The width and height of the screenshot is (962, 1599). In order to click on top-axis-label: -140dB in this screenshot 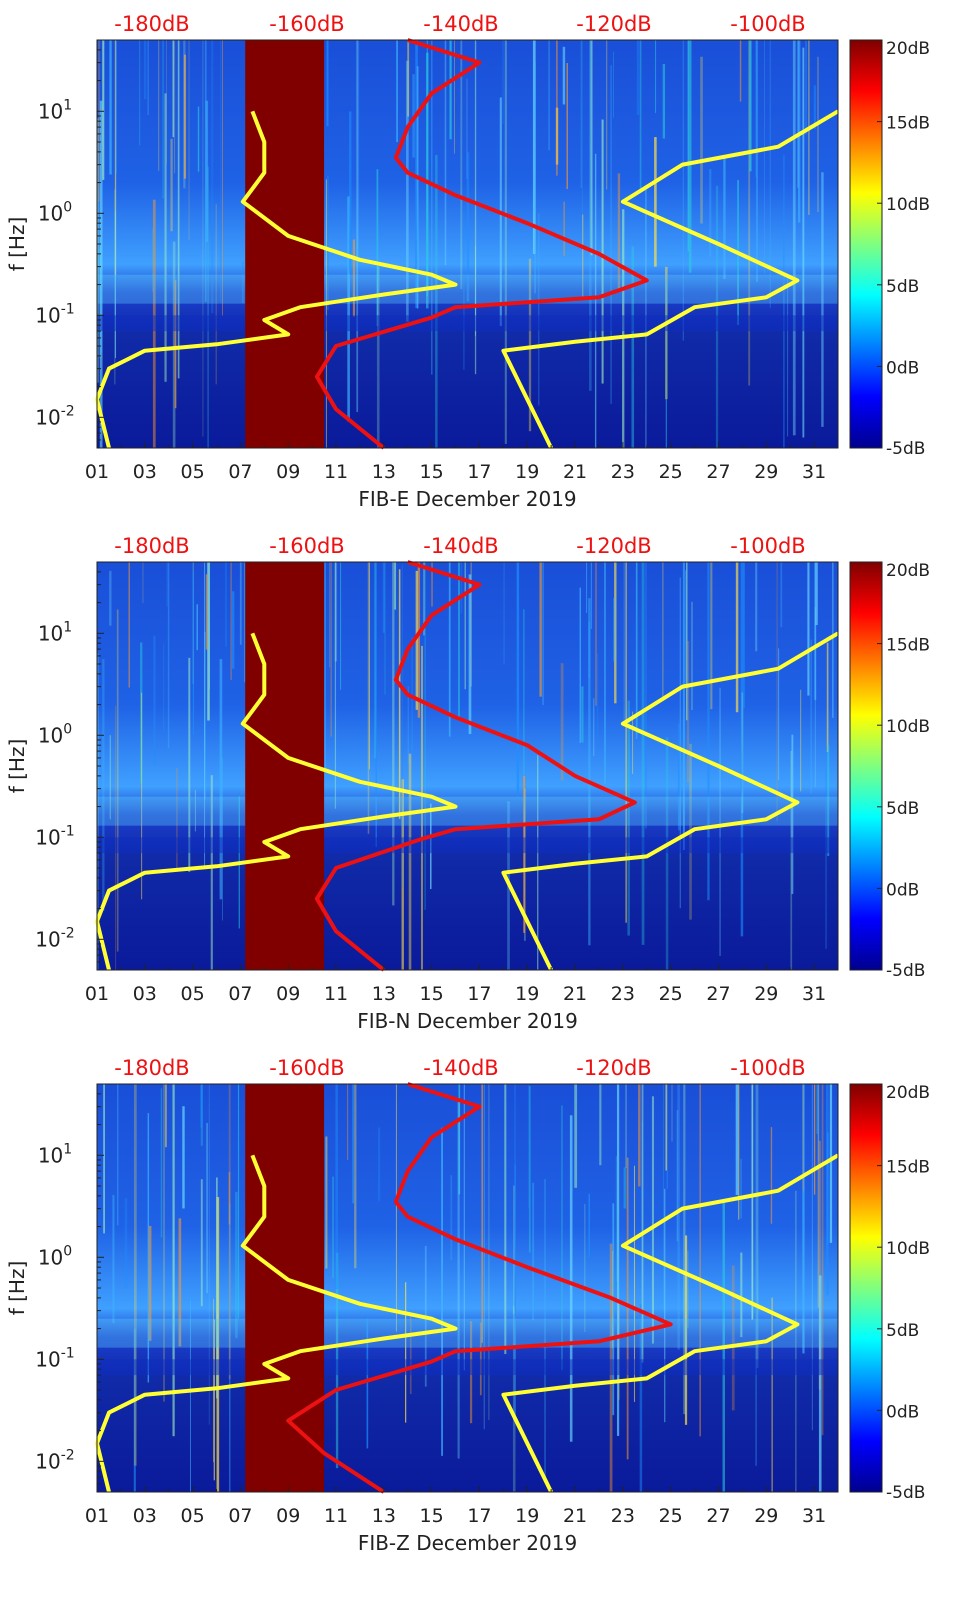, I will do `click(460, 1068)`.